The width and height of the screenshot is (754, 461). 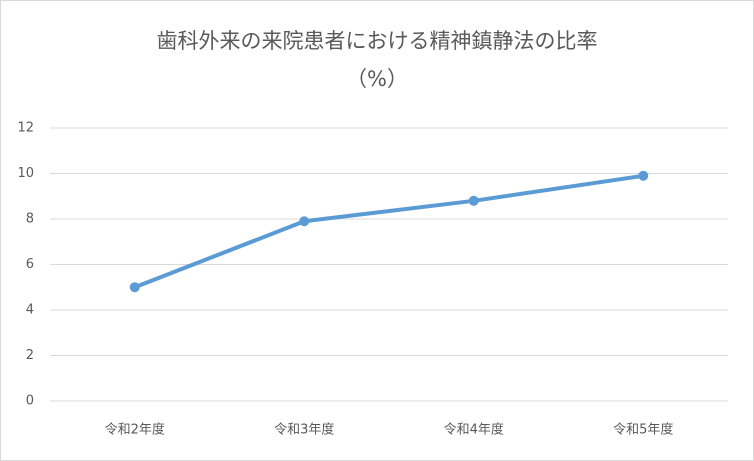 I want to click on y-tick-label: 10, so click(x=25, y=173).